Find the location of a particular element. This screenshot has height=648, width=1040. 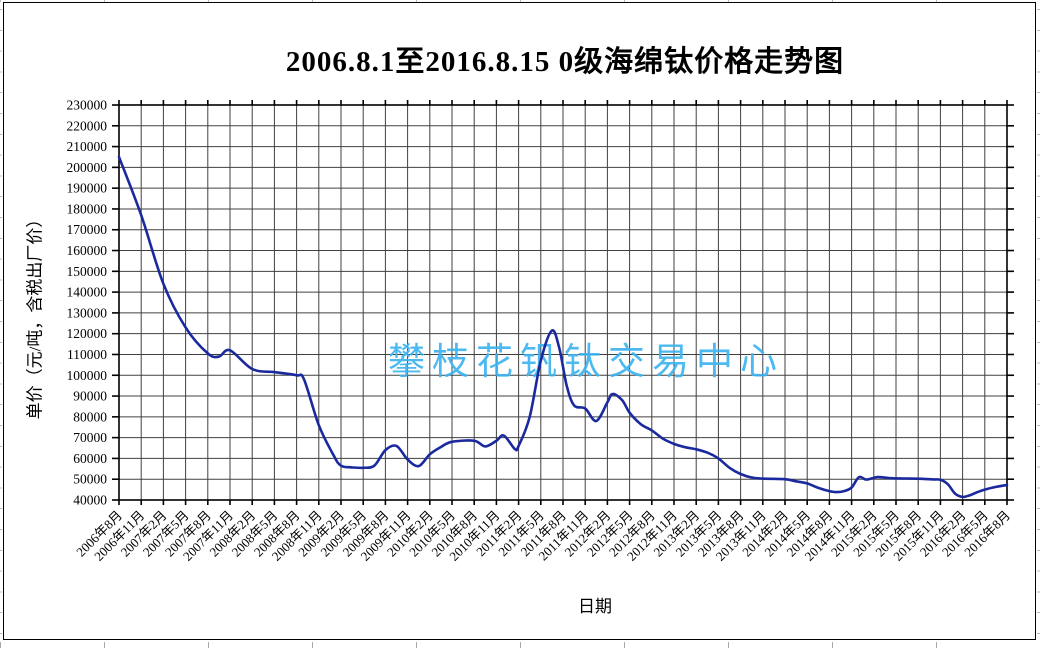

y-axis-title: 单价（元/吨，含税出厂价） is located at coordinates (35, 315).